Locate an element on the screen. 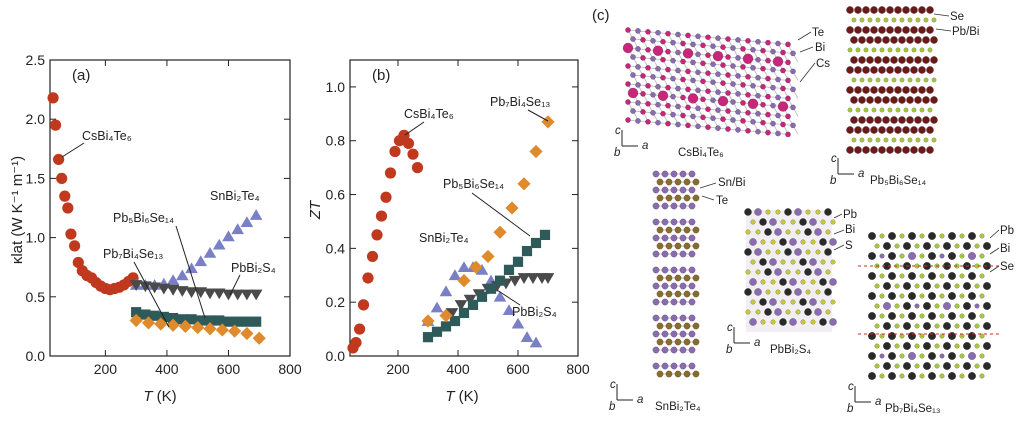 The width and height of the screenshot is (1024, 424). annot-a-pb7bi4se13-leader is located at coordinates (151, 294).